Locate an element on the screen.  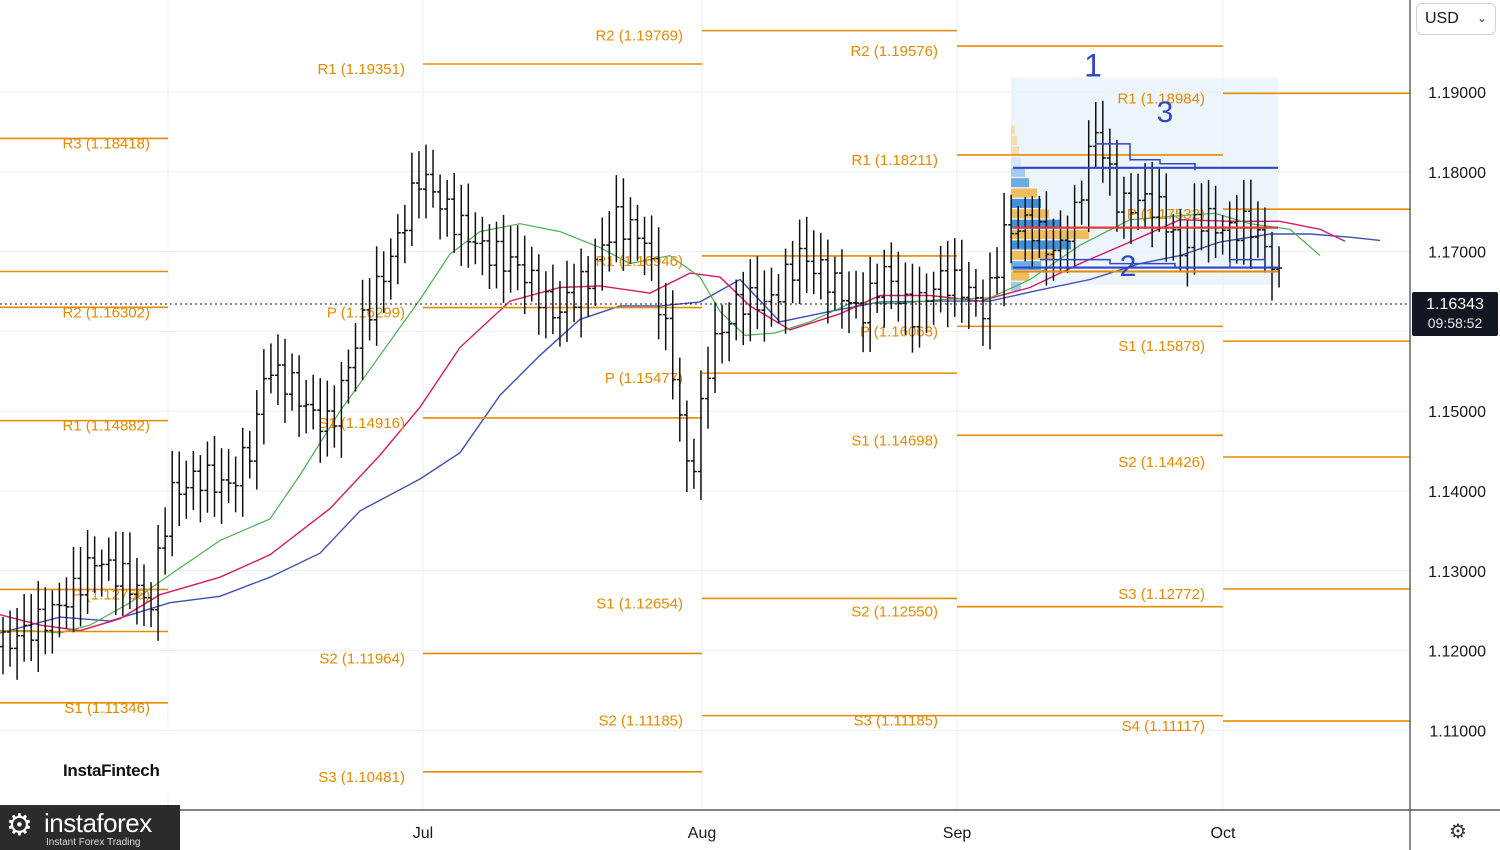
y-tick-label: 1.13000 is located at coordinates (1457, 572).